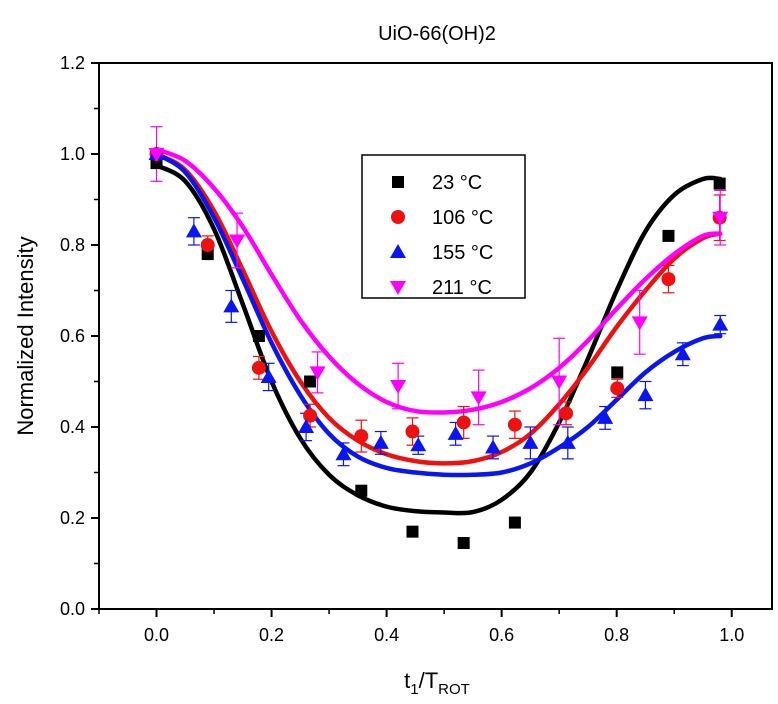 Image resolution: width=778 pixels, height=704 pixels. I want to click on x-tick-label: 0.4, so click(386, 635).